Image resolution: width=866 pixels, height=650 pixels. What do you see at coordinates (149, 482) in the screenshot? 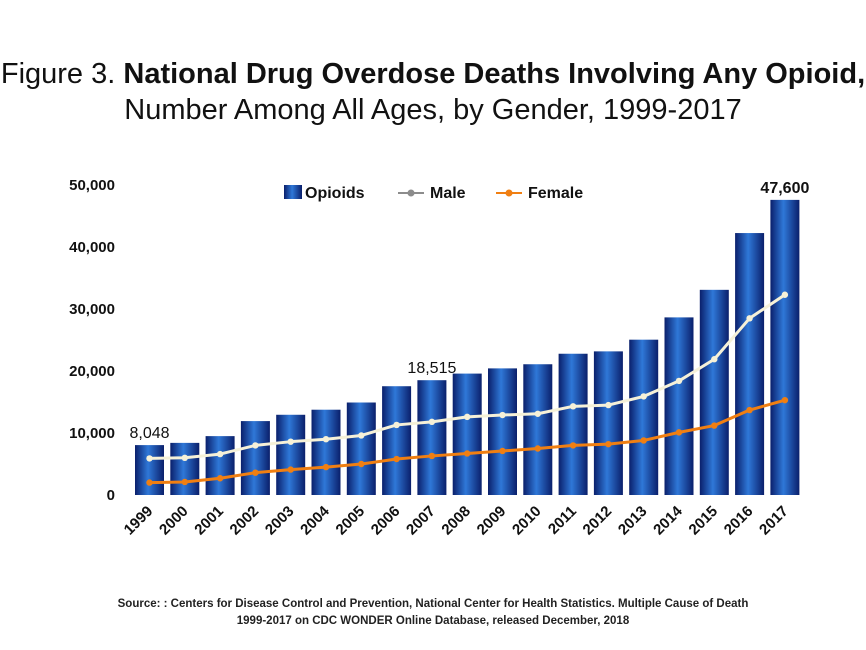
I see `female-point-1999` at bounding box center [149, 482].